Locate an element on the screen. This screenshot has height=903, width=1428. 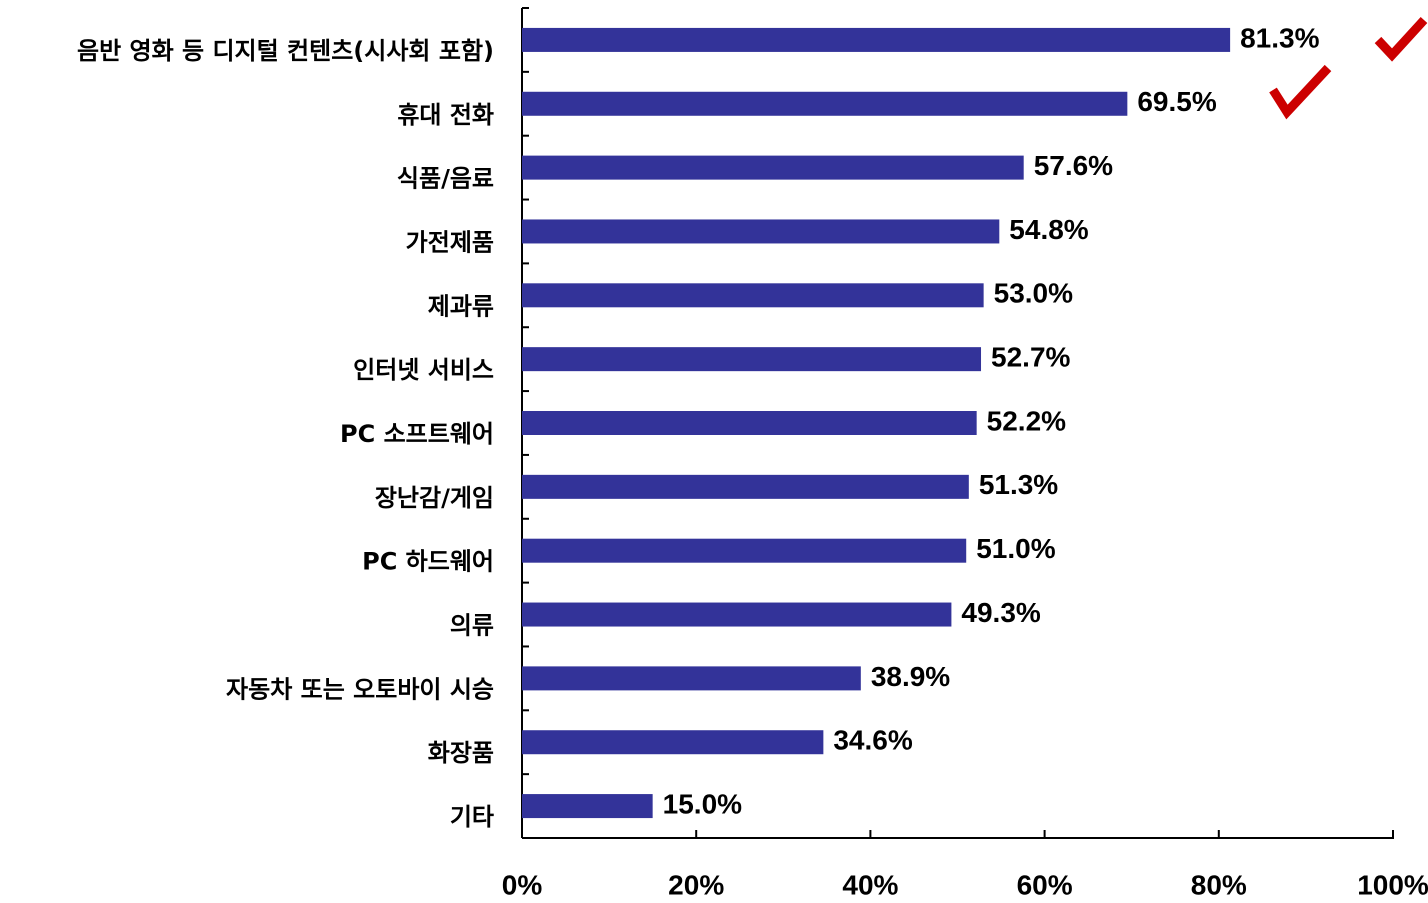
y-tick-label: 휴대 전화 is located at coordinates (445, 115).